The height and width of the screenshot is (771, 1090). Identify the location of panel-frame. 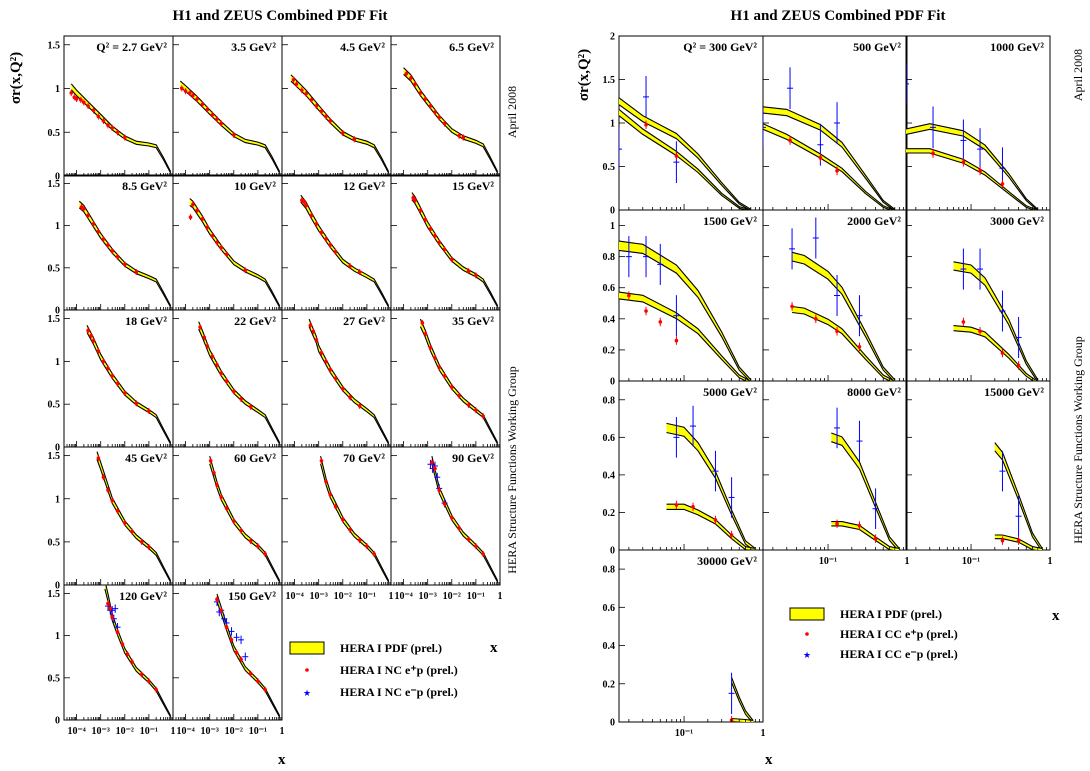
(227, 378).